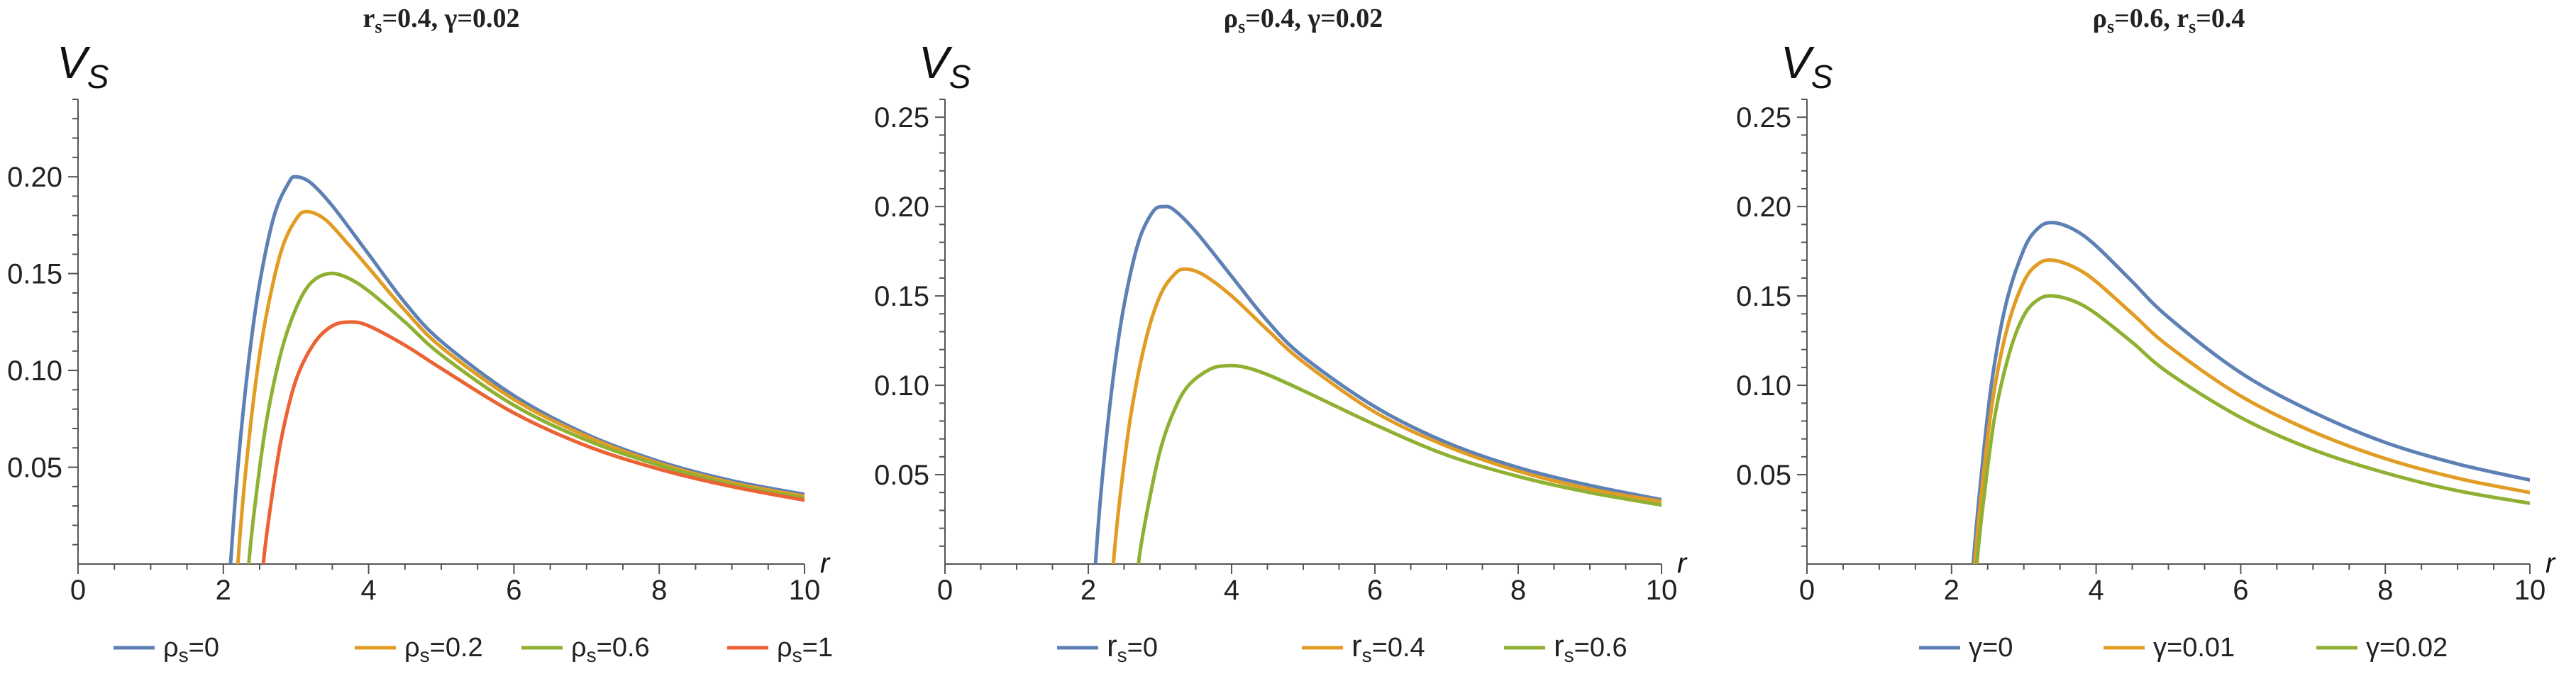 Image resolution: width=2576 pixels, height=674 pixels. I want to click on legend-label: ρs=0, so click(191, 649).